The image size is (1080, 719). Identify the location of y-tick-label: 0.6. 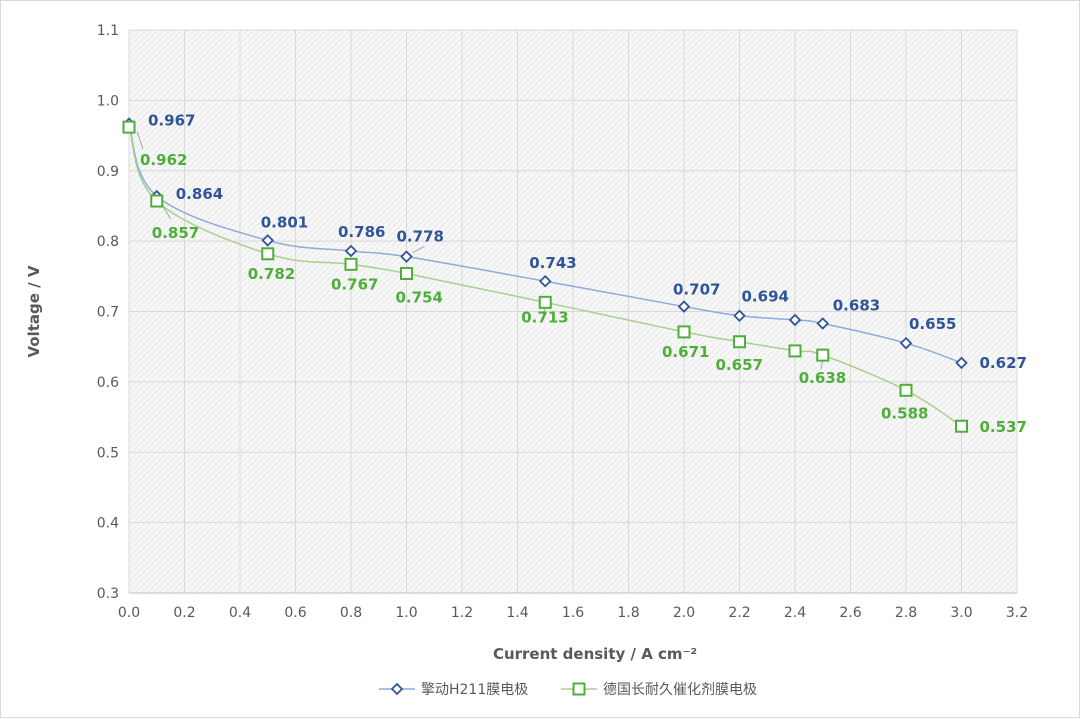
(108, 383).